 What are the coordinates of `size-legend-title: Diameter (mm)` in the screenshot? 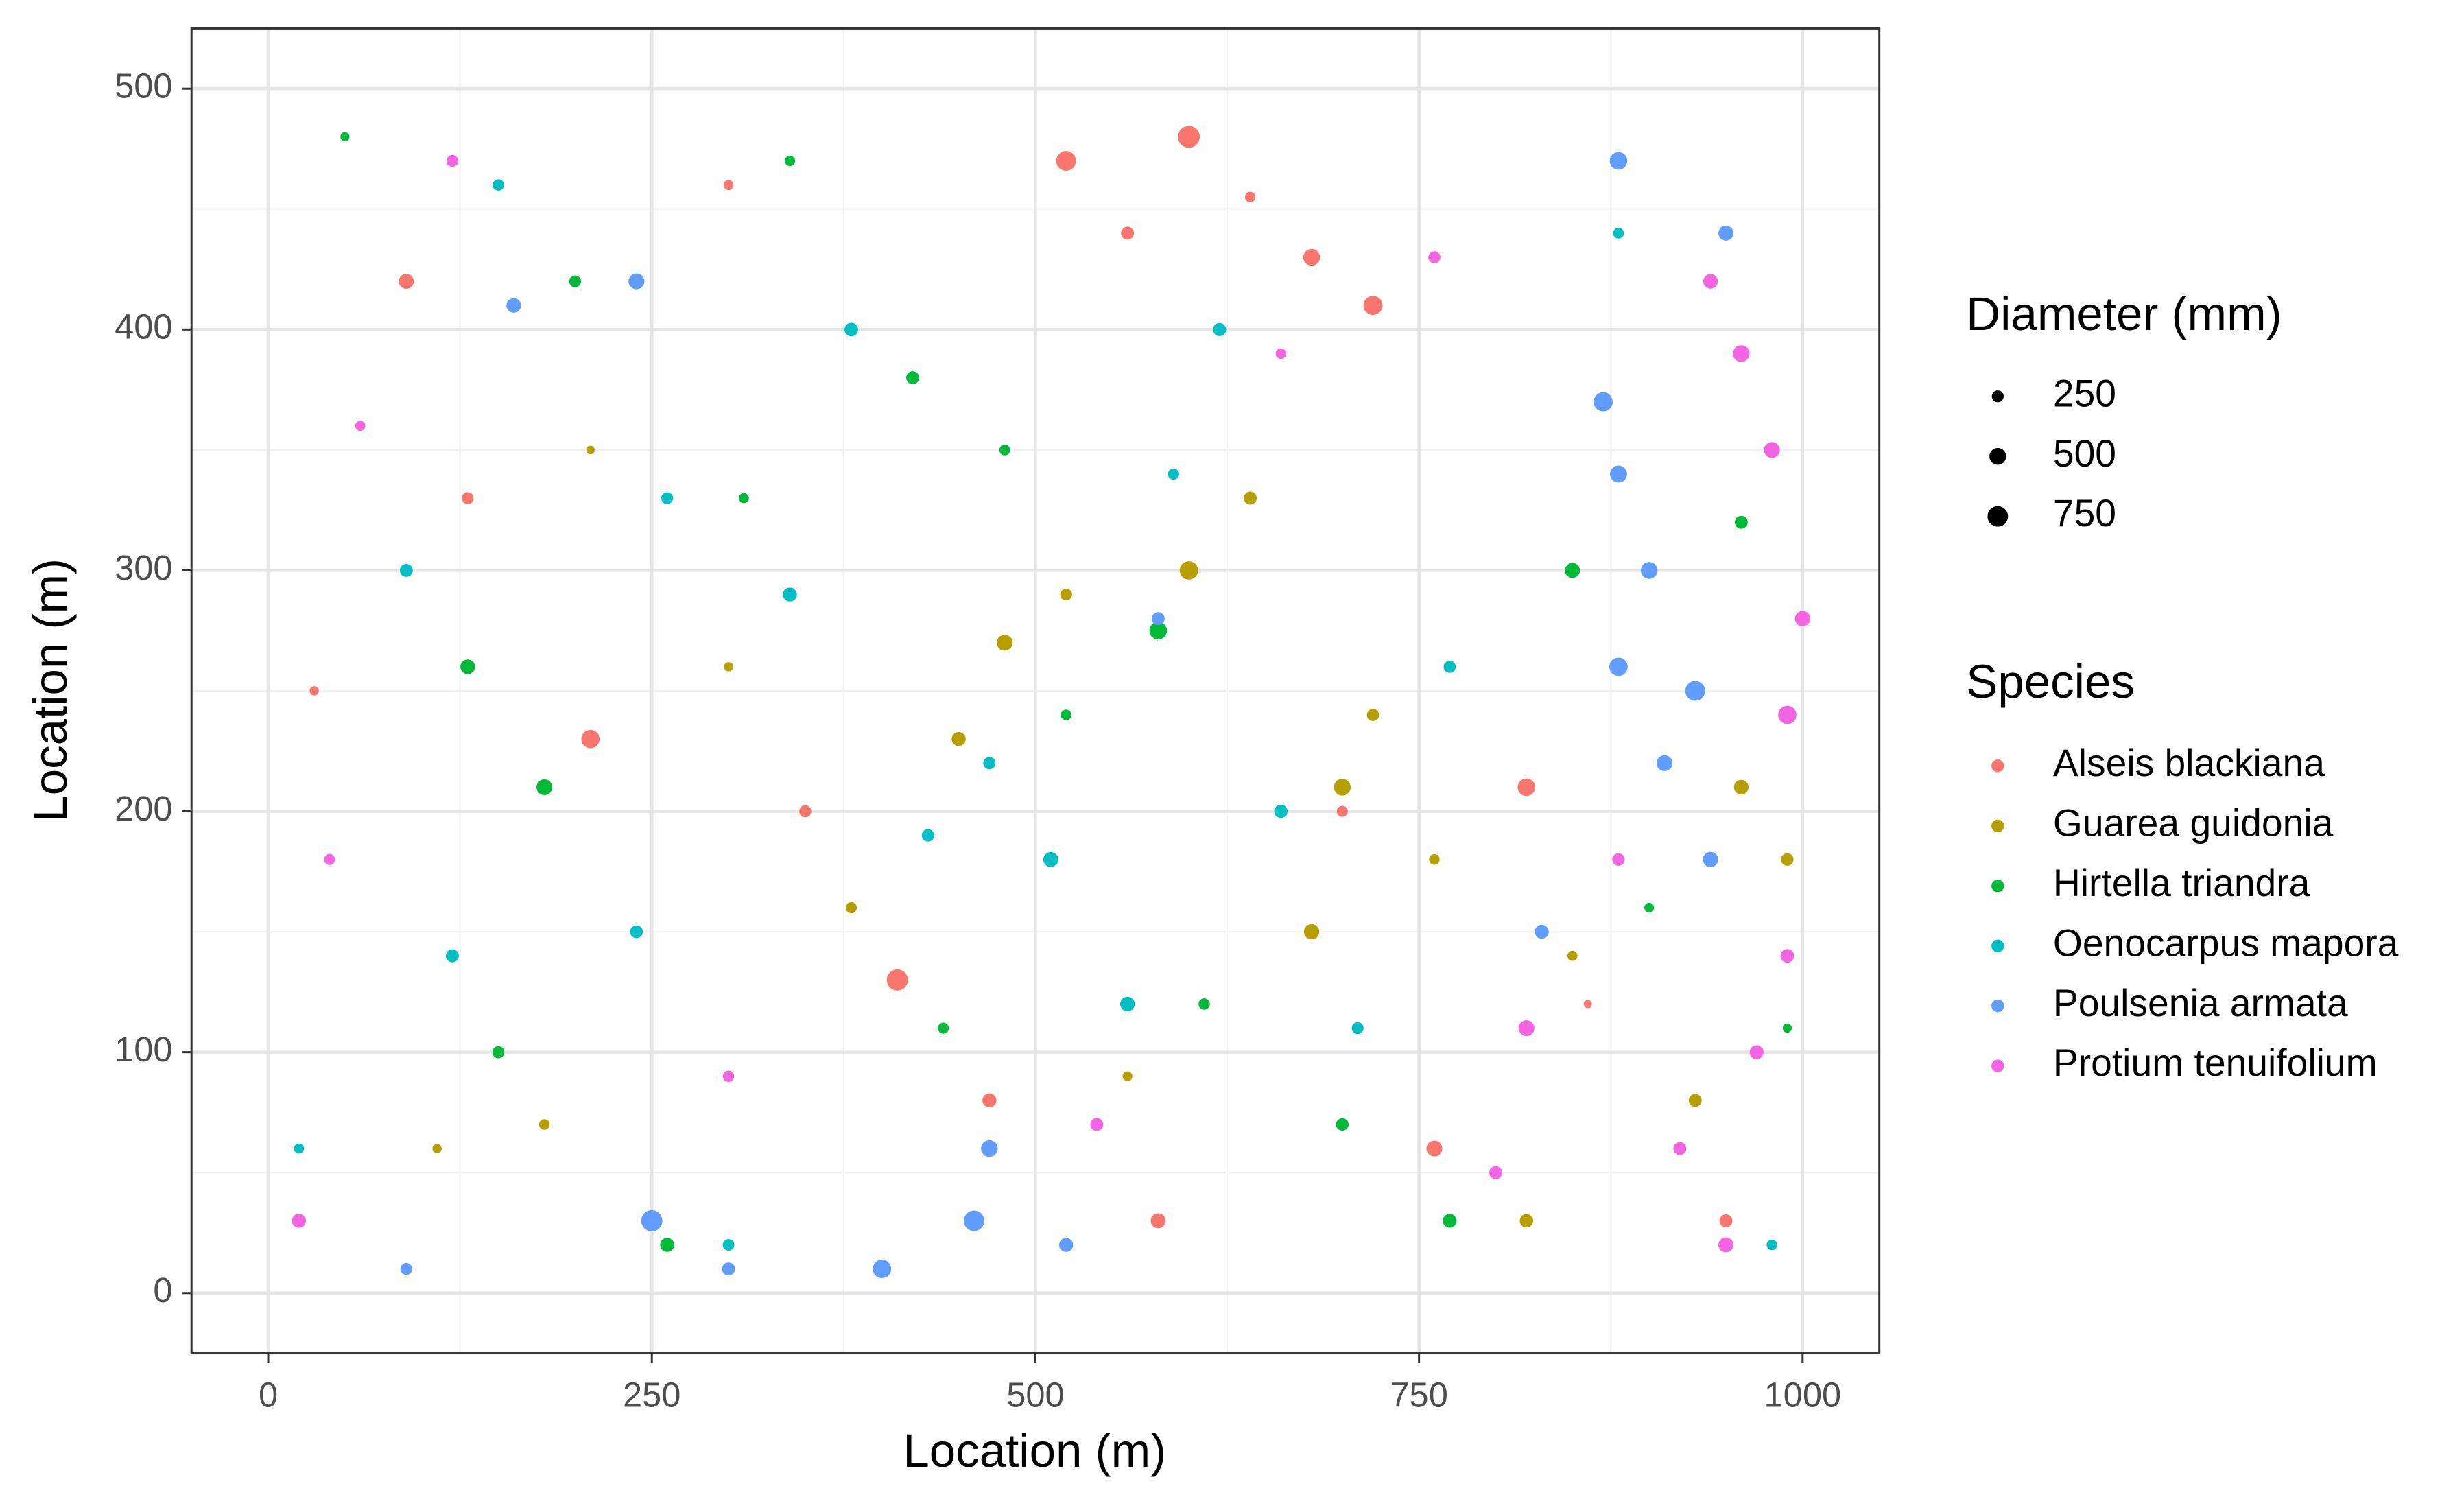 It's located at (2124, 313).